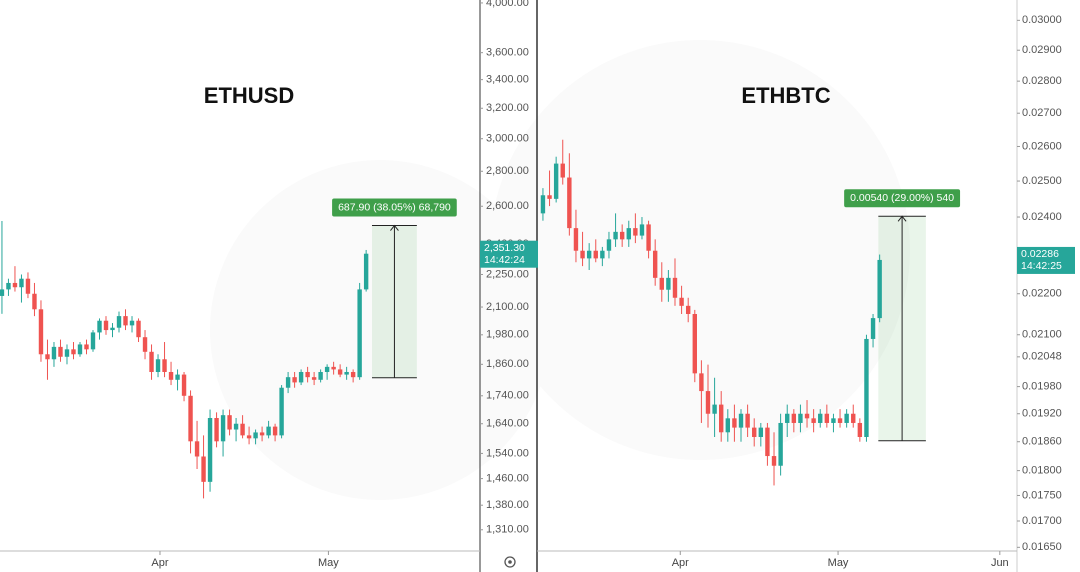  Describe the element at coordinates (1042, 547) in the screenshot. I see `y-tick-label: 0.01650` at that location.